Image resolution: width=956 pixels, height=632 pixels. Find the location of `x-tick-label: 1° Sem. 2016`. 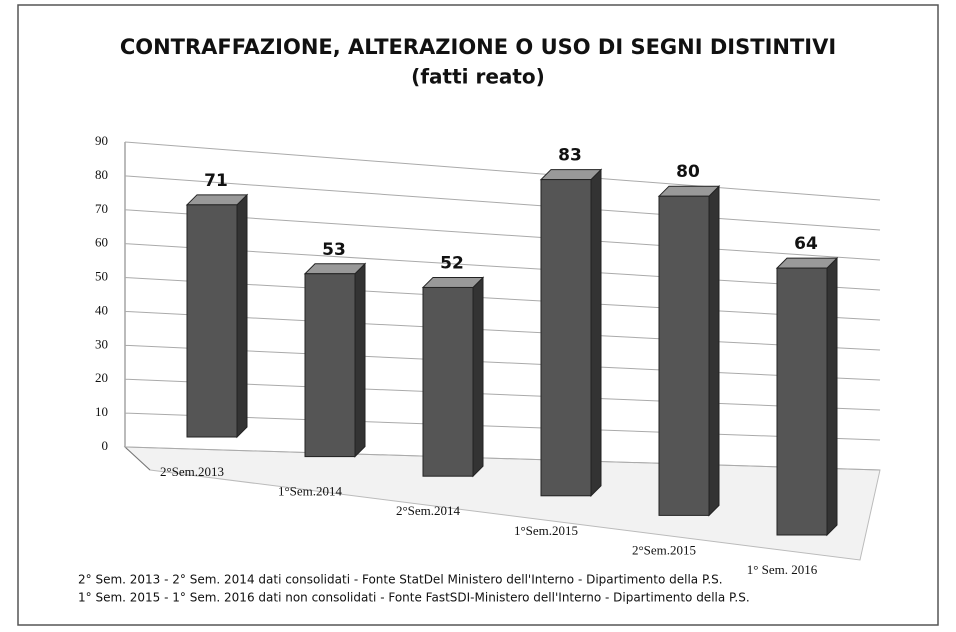

x-tick-label: 1° Sem. 2016 is located at coordinates (782, 569).